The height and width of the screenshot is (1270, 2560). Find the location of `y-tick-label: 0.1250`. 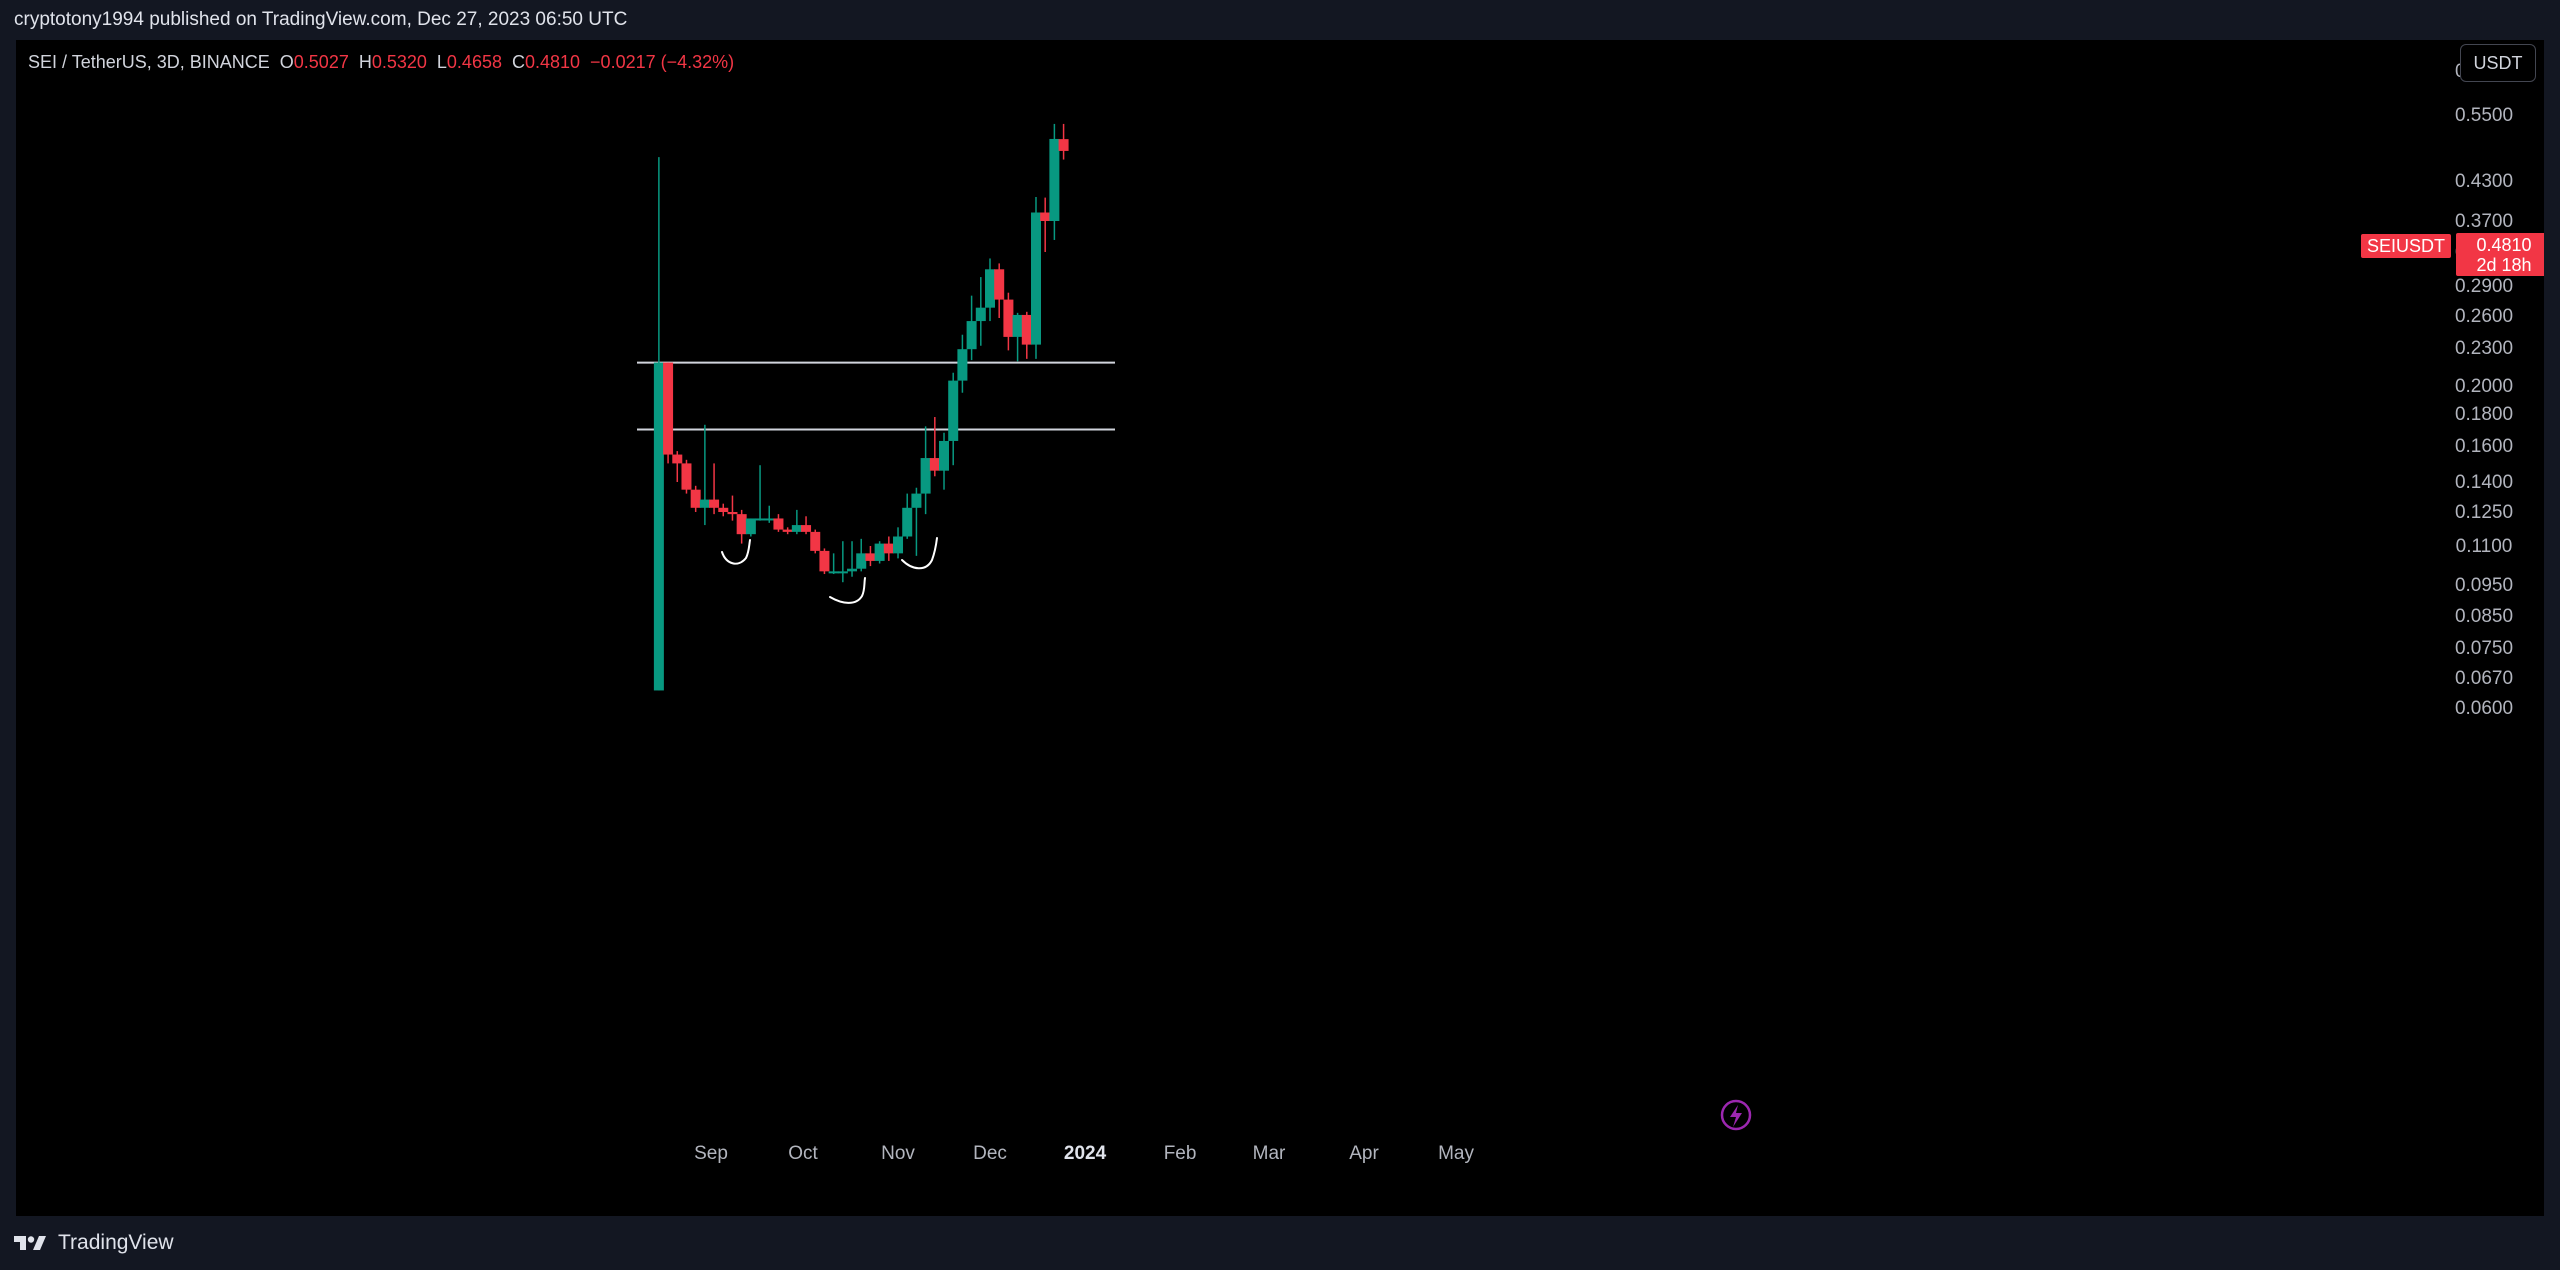

y-tick-label: 0.1250 is located at coordinates (2484, 512).